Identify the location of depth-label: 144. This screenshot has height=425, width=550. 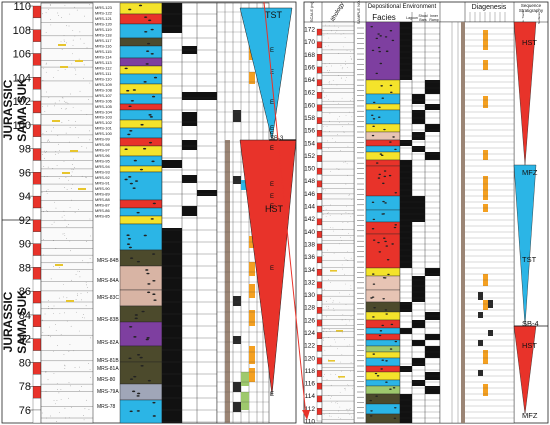
(309, 207).